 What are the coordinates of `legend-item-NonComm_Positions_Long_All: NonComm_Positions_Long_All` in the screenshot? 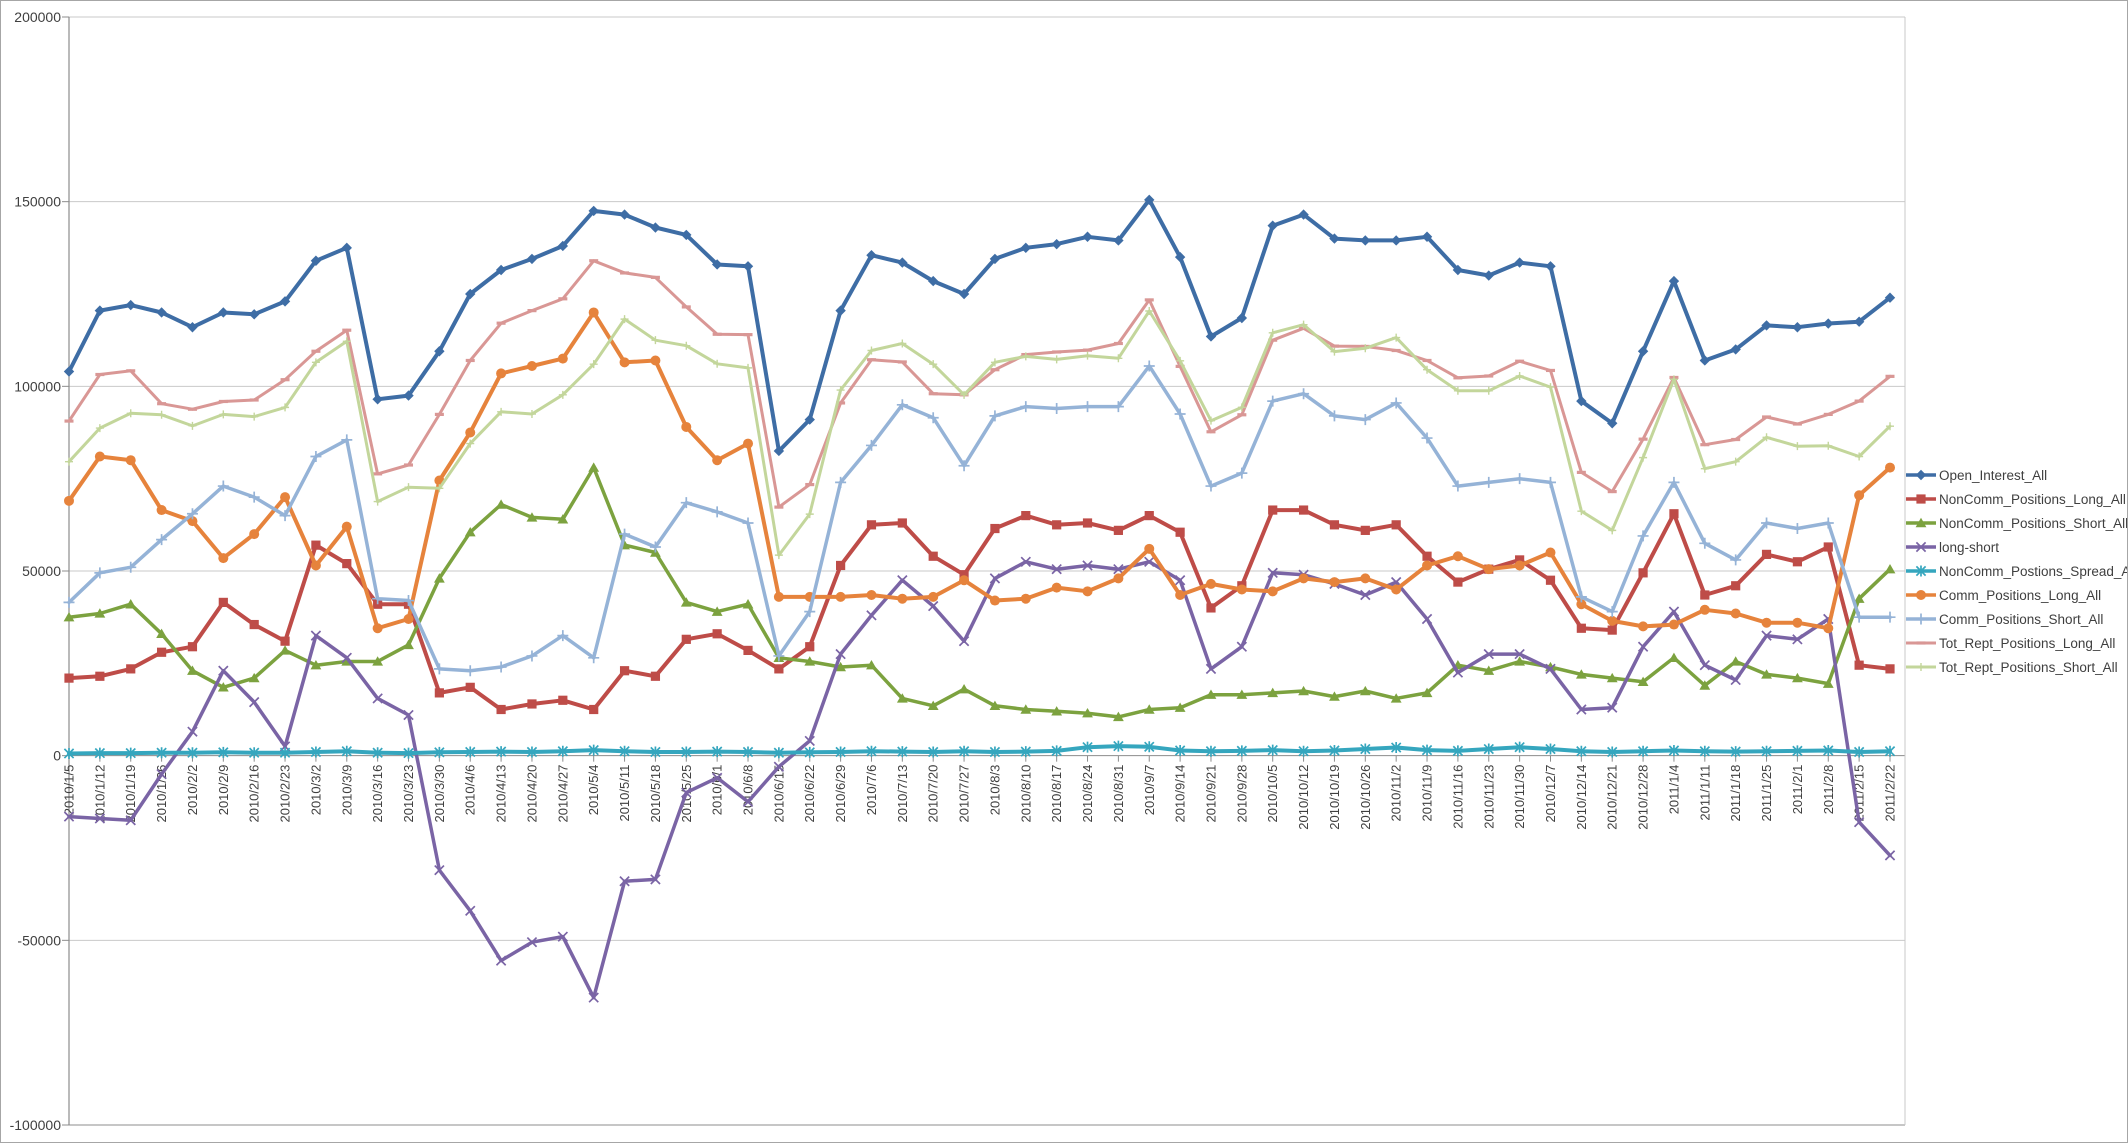 It's located at (2016, 499).